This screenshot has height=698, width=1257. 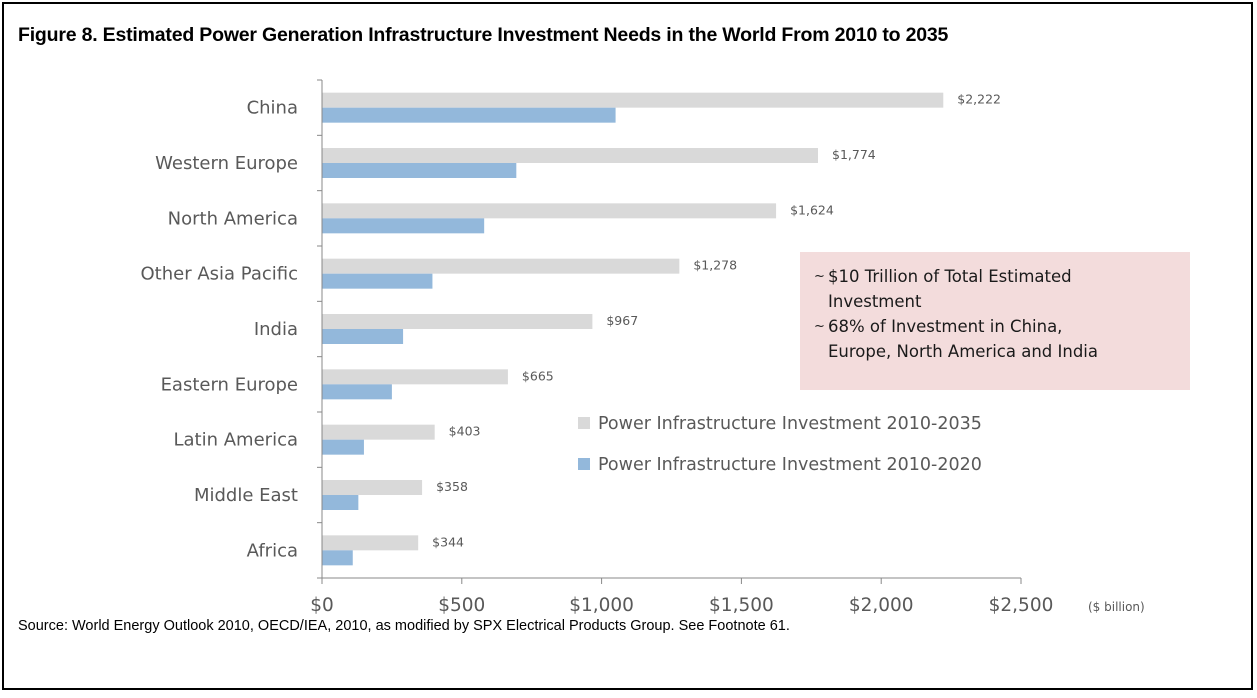 What do you see at coordinates (272, 550) in the screenshot?
I see `category-label: Africa` at bounding box center [272, 550].